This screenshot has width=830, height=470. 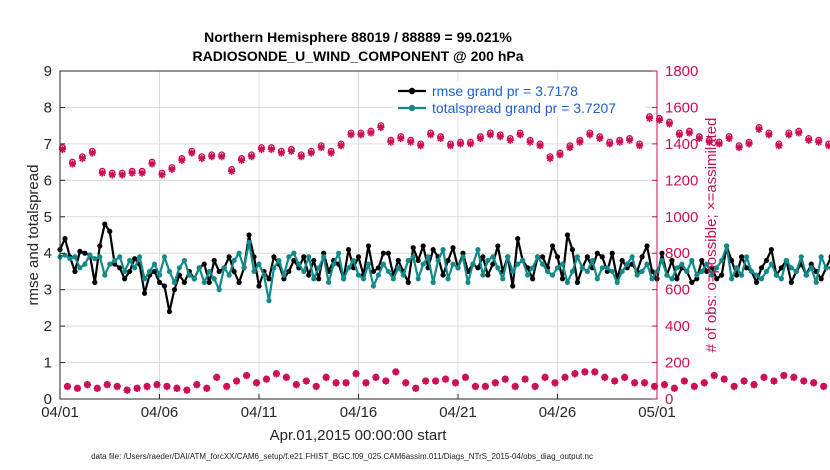 I want to click on x-tick-label: 04/06, so click(x=160, y=412).